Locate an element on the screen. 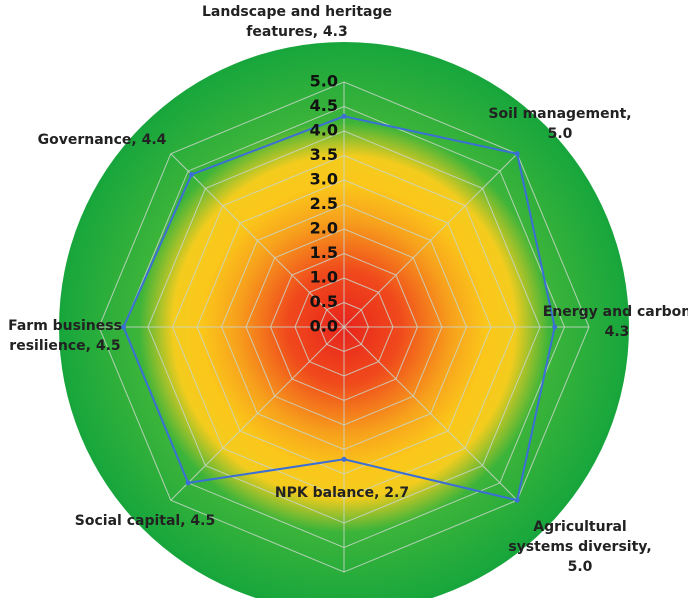 This screenshot has height=598, width=688. r-tick-label: 3.5 is located at coordinates (324, 154).